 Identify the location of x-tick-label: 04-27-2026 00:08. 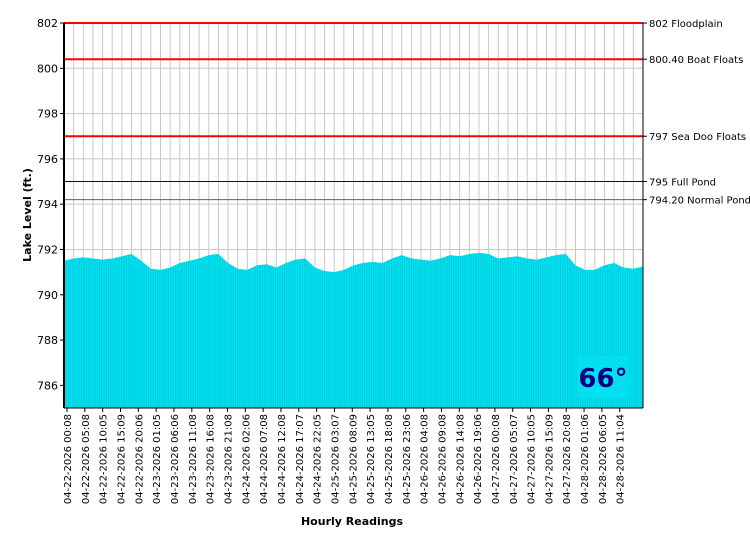
(496, 459).